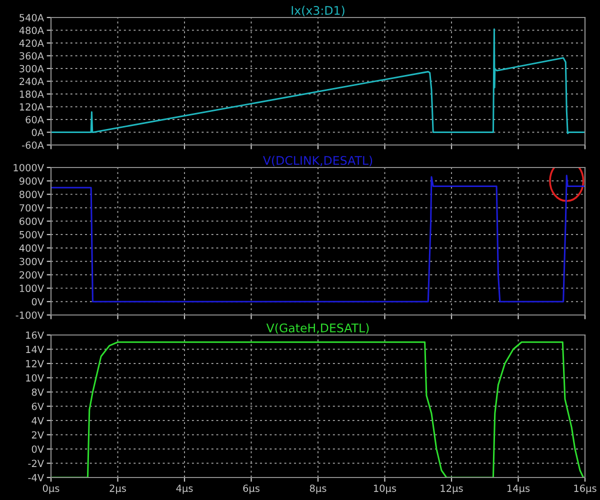 The width and height of the screenshot is (600, 500). What do you see at coordinates (31, 248) in the screenshot?
I see `y-tick-label: 400V` at bounding box center [31, 248].